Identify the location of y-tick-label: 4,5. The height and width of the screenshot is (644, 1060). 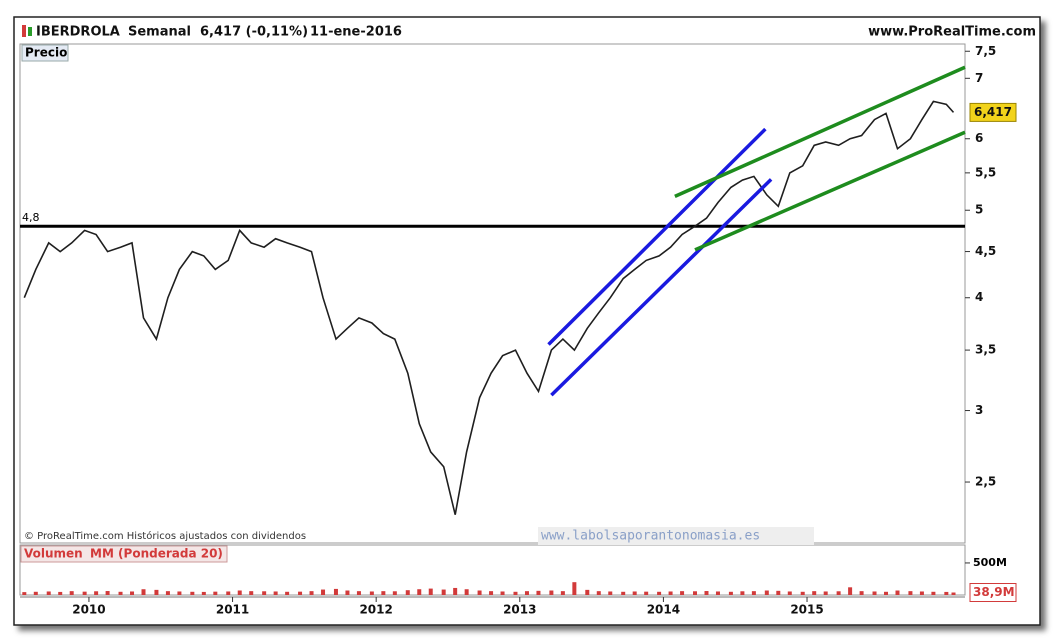
(985, 251).